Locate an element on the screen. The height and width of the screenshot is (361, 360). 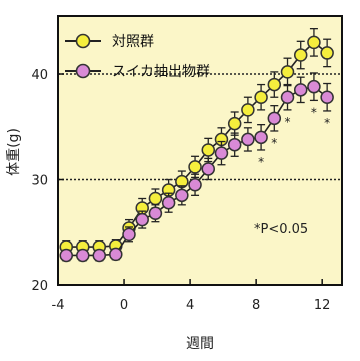
x-tick-label: 4 is located at coordinates (190, 305).